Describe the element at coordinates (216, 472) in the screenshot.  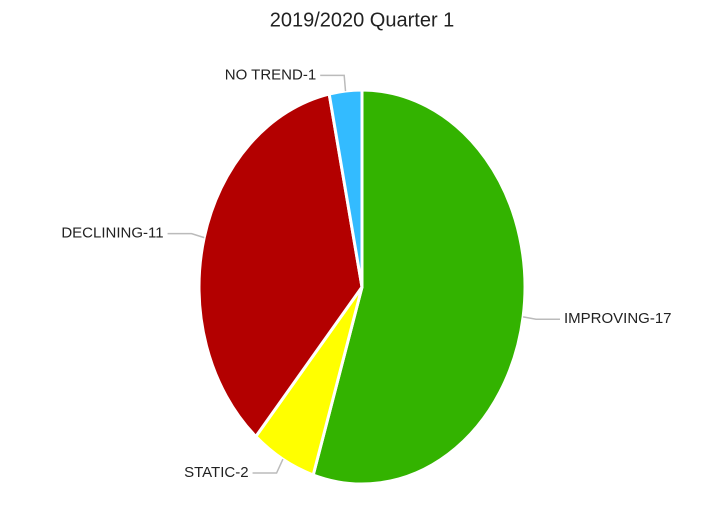
I see `slice-label: STATIC-2` at that location.